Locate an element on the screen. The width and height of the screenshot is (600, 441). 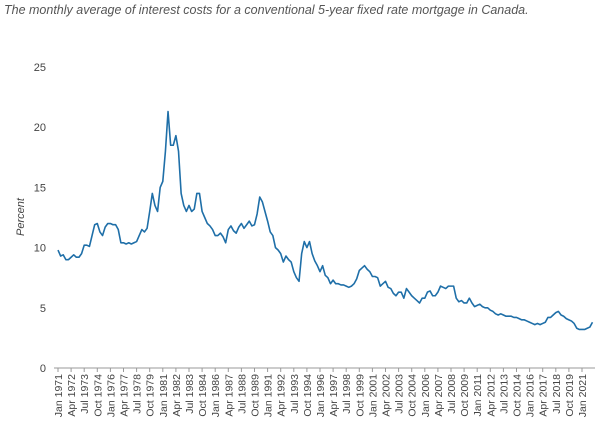
x-tick-label: Jul 1998 is located at coordinates (347, 394).